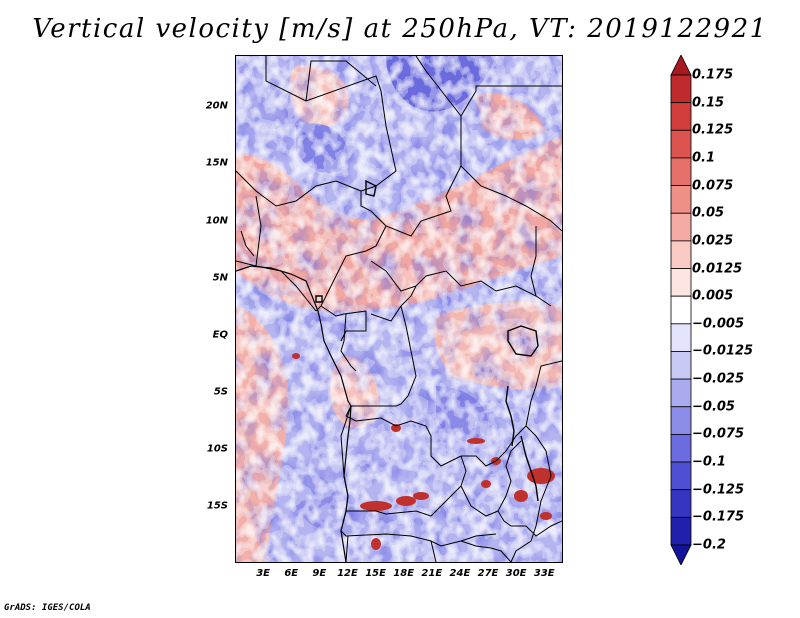 Image resolution: width=800 pixels, height=618 pixels. What do you see at coordinates (718, 379) in the screenshot?
I see `colorbar-label: −0.025` at bounding box center [718, 379].